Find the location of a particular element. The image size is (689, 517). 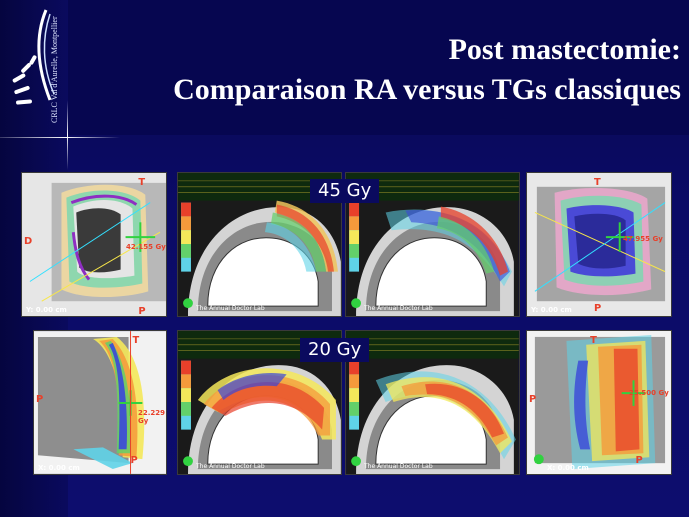

title-line-2: Comparaison RA versus TGs classiques is located at coordinates (427, 89).